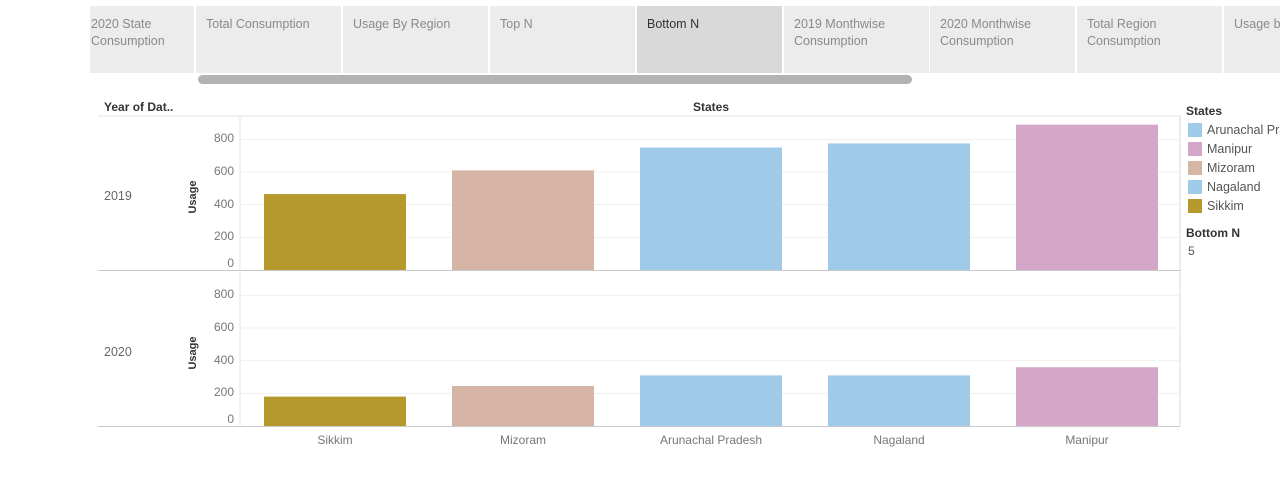 This screenshot has height=499, width=1280. What do you see at coordinates (899, 440) in the screenshot?
I see `x-label-3: Nagaland` at bounding box center [899, 440].